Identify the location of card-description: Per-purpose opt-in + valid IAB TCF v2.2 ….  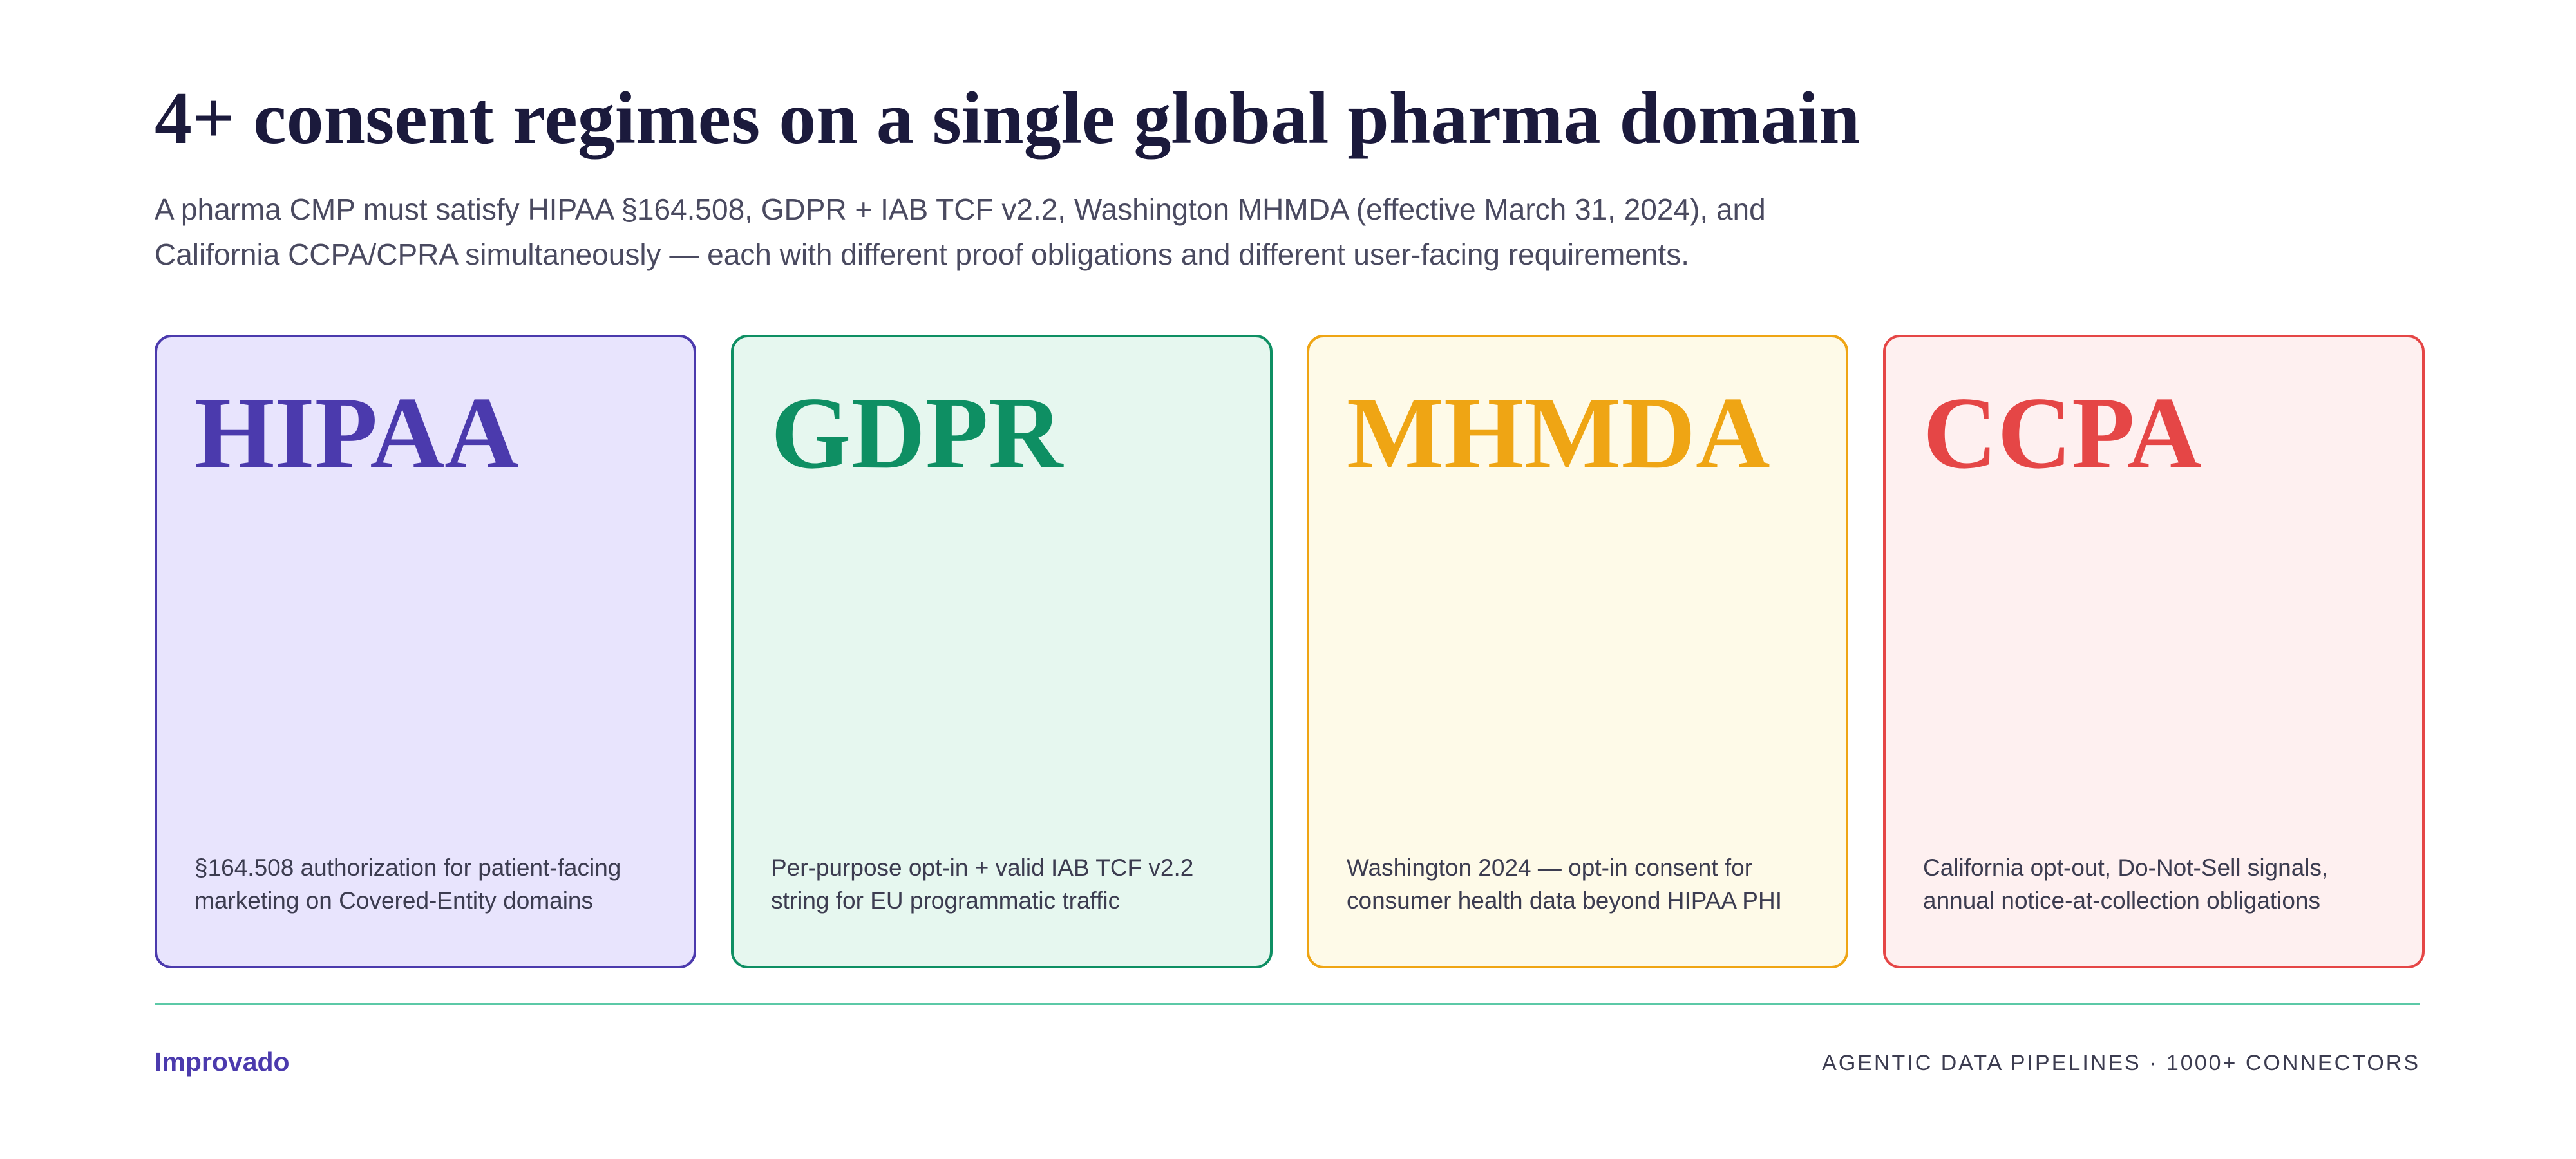
(982, 884).